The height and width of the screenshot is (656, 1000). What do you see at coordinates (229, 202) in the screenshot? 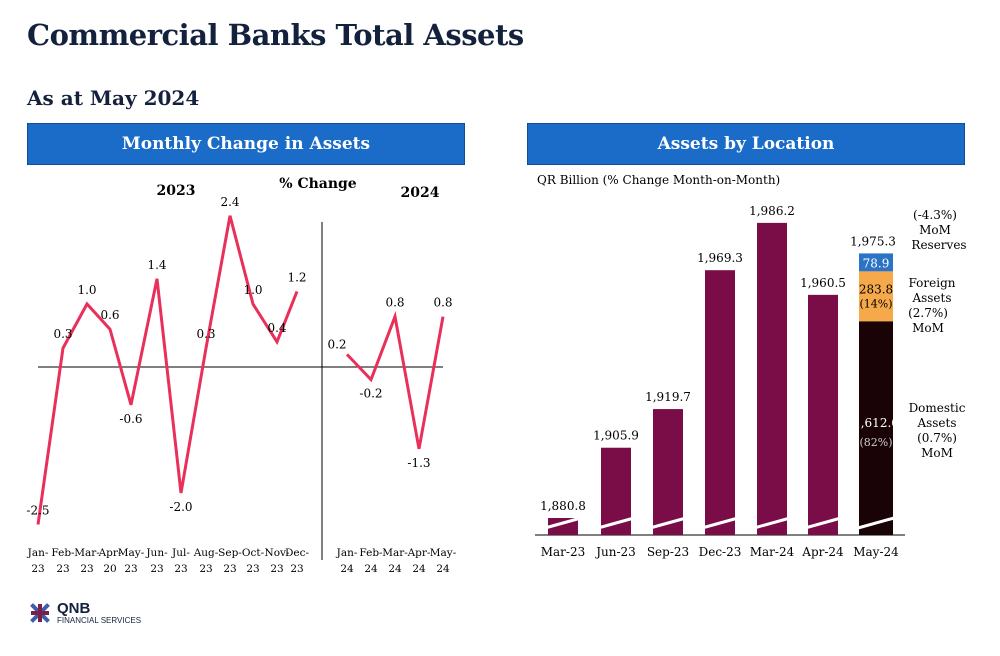
I see `data-label: 2.4` at bounding box center [229, 202].